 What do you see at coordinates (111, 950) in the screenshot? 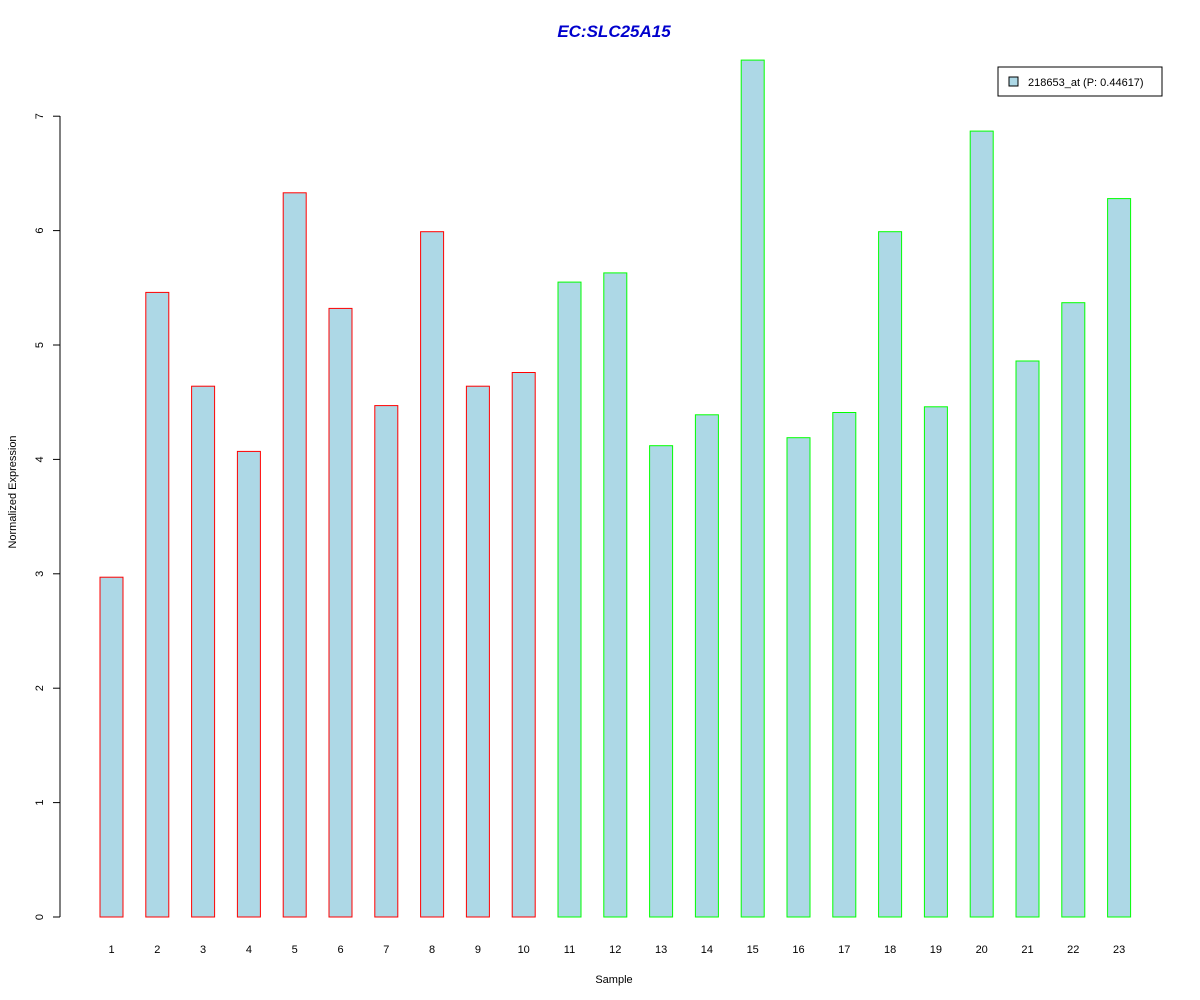
I see `x-tick-label: 1` at bounding box center [111, 950].